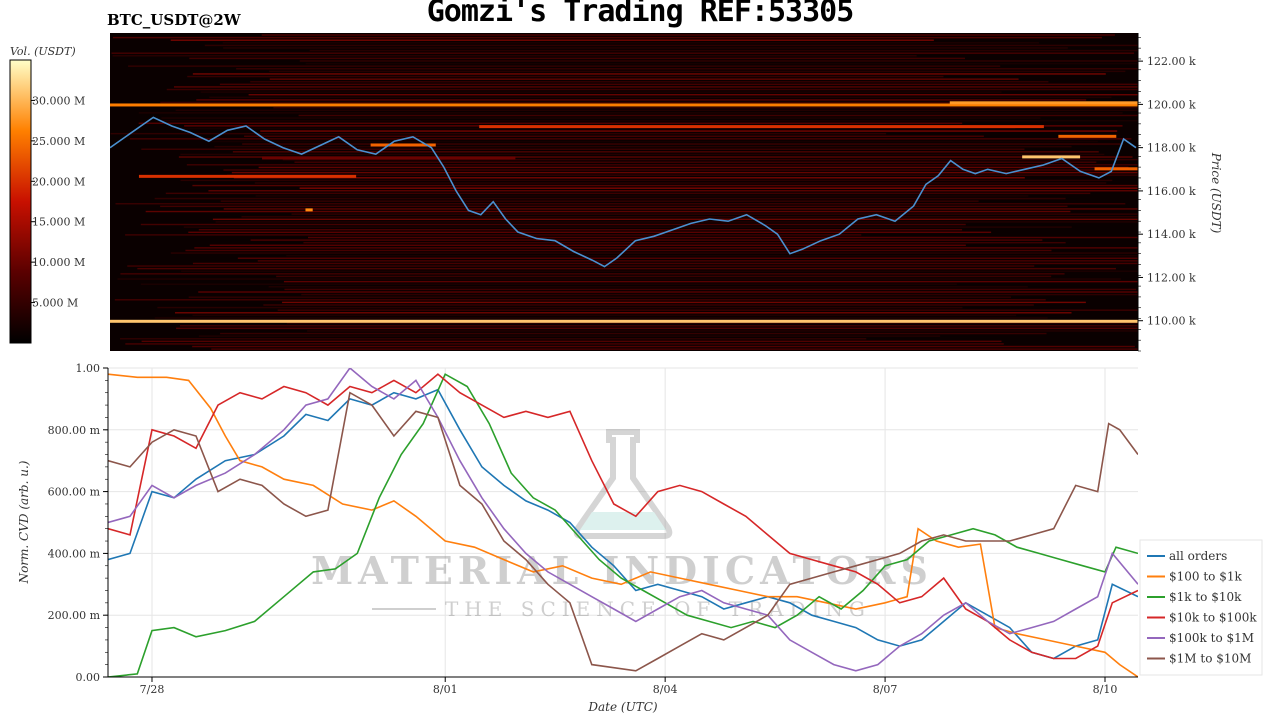  I want to click on cvd-y-tick-label: 400.00 m, so click(74, 553).